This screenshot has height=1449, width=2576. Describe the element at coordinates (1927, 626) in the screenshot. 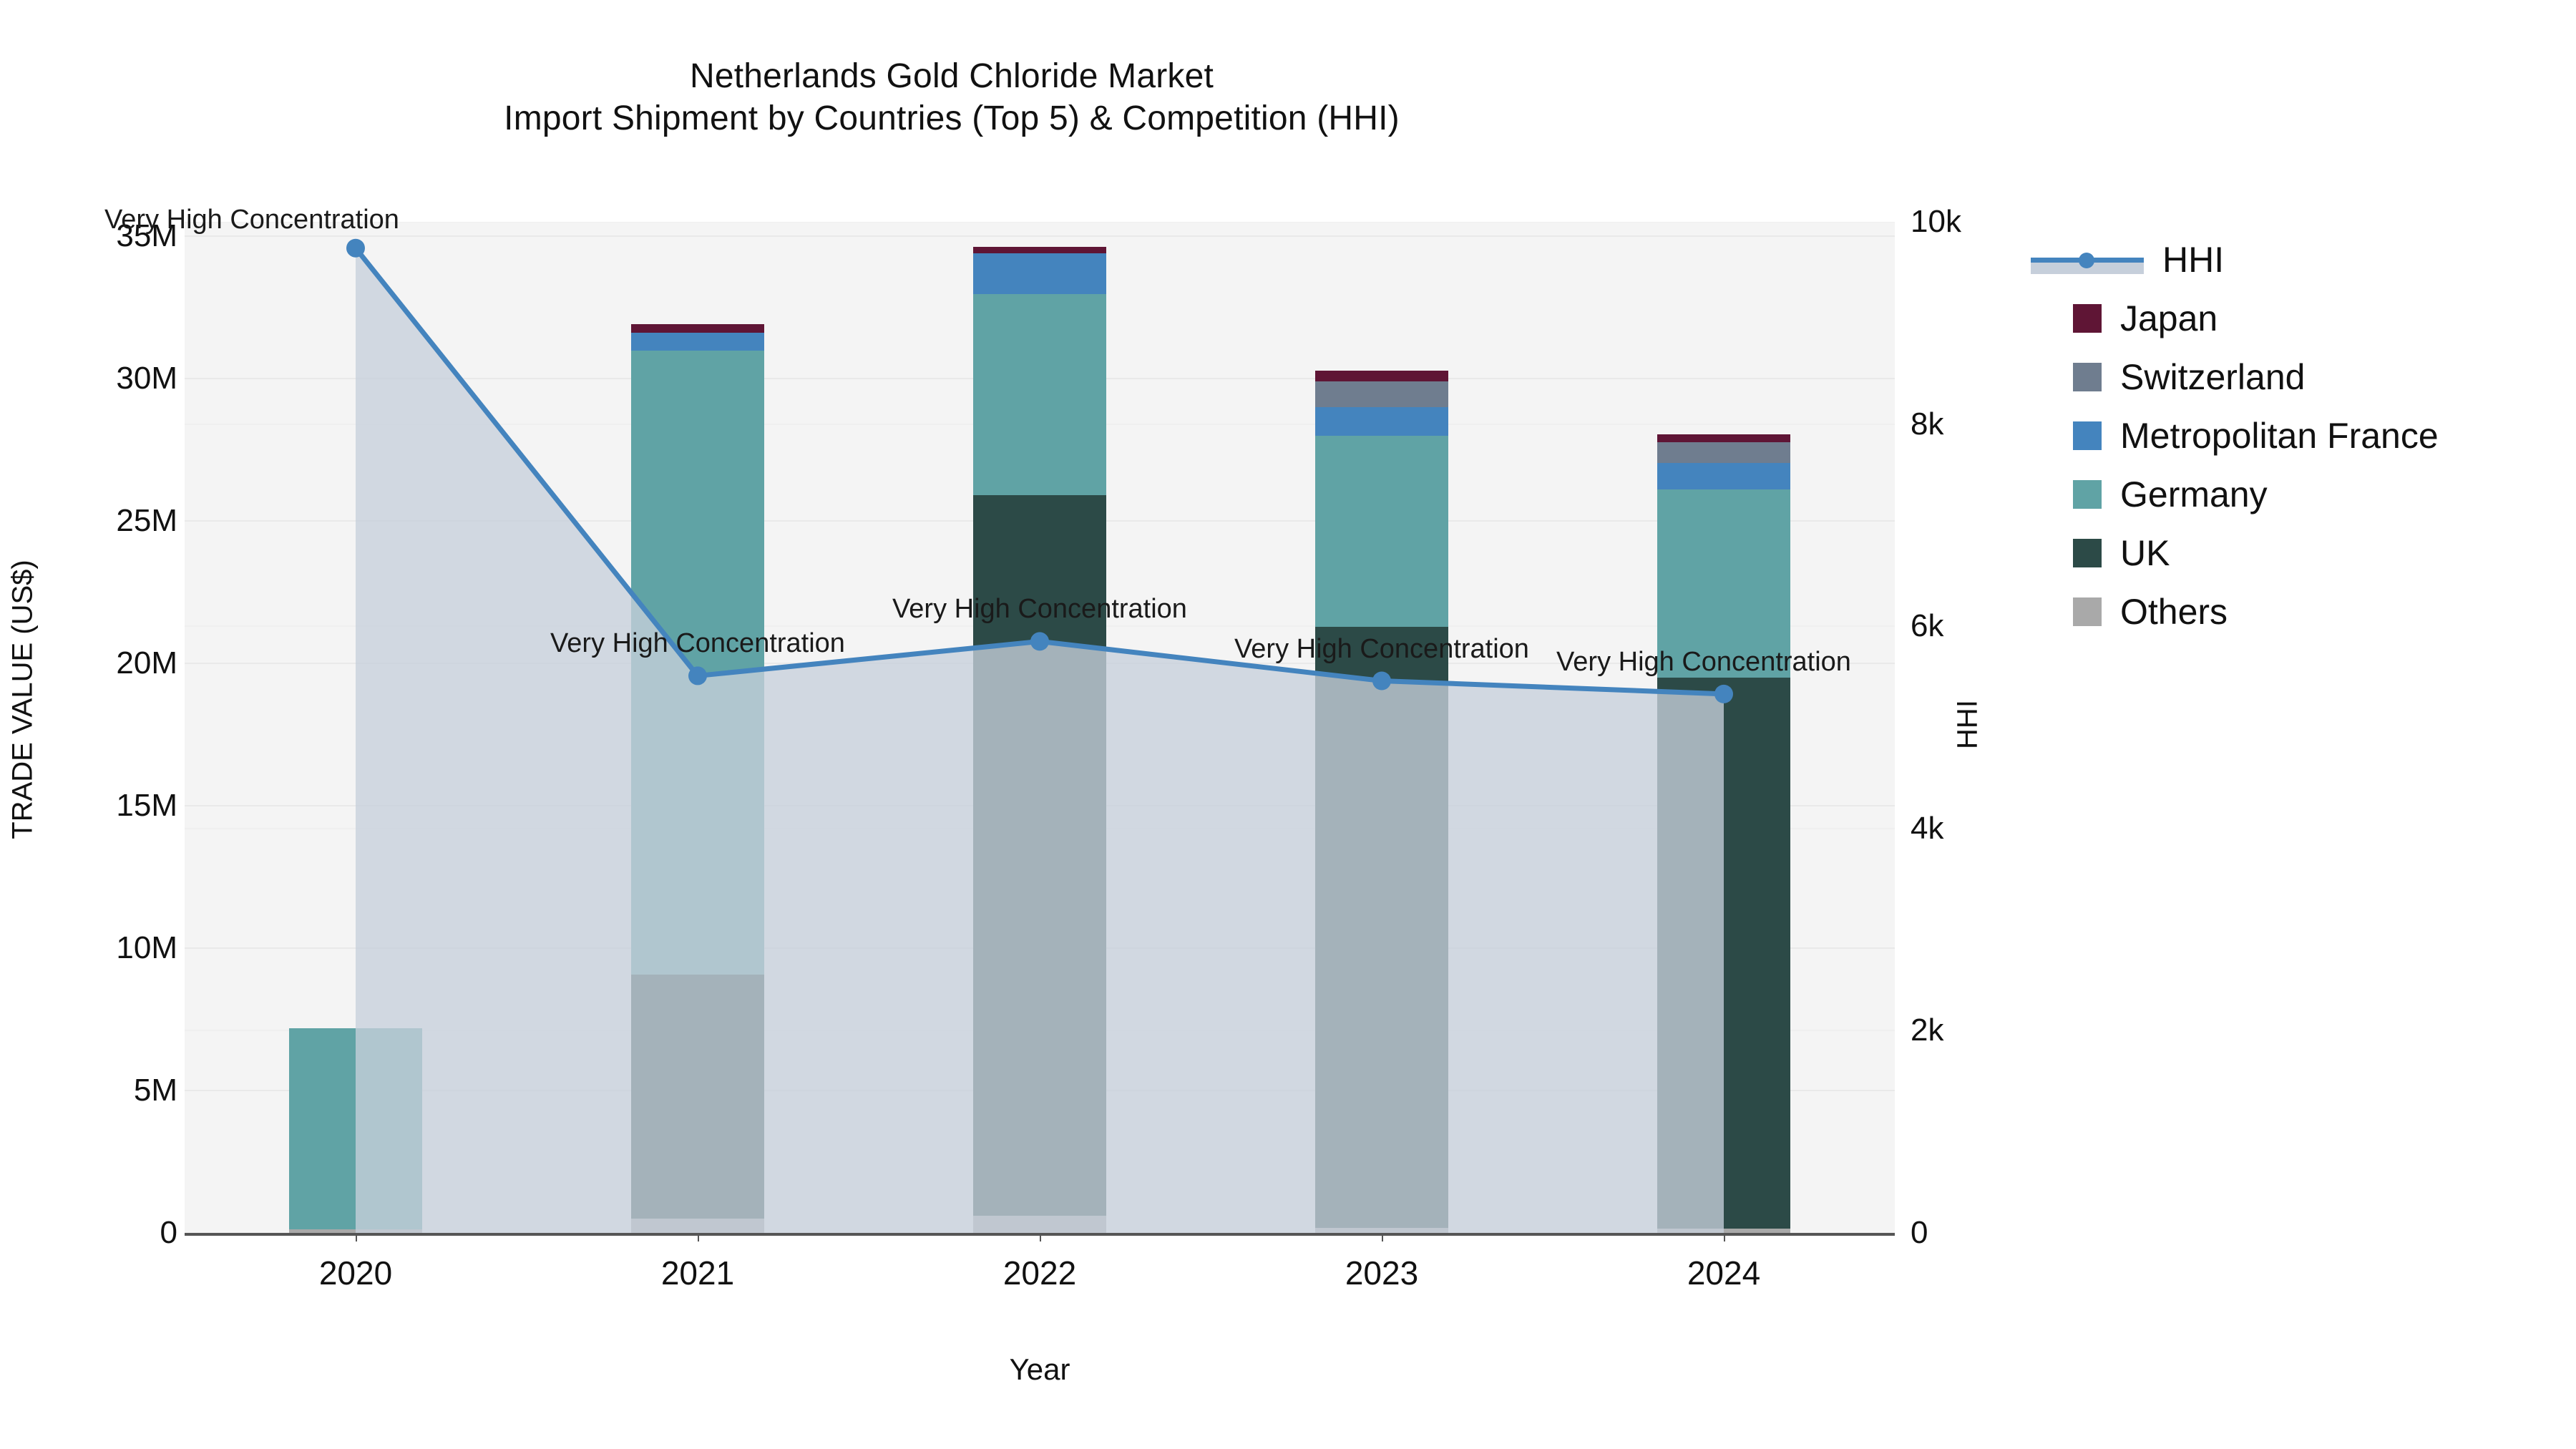

I see `y-axis-right-tick-label: 6k` at that location.